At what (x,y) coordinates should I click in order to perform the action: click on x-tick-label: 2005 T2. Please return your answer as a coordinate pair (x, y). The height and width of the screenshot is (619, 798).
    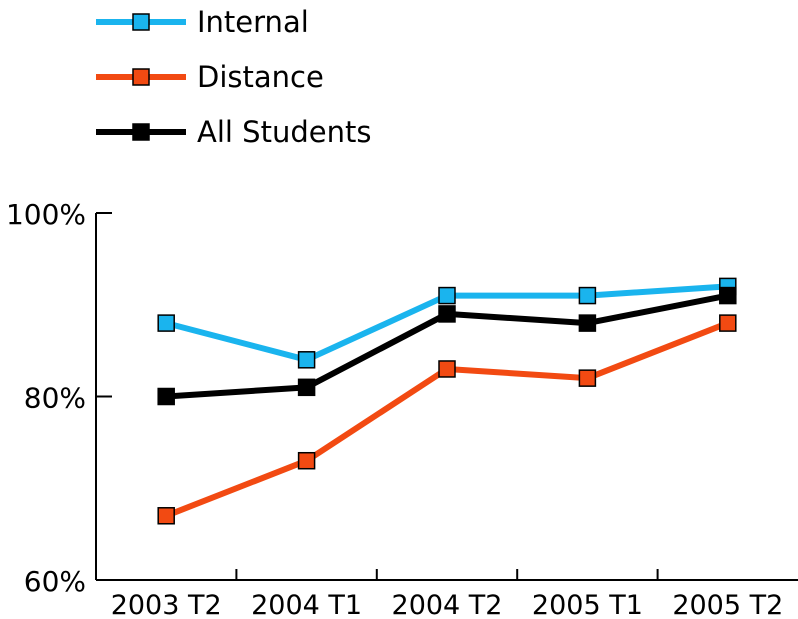
    Looking at the image, I should click on (727, 604).